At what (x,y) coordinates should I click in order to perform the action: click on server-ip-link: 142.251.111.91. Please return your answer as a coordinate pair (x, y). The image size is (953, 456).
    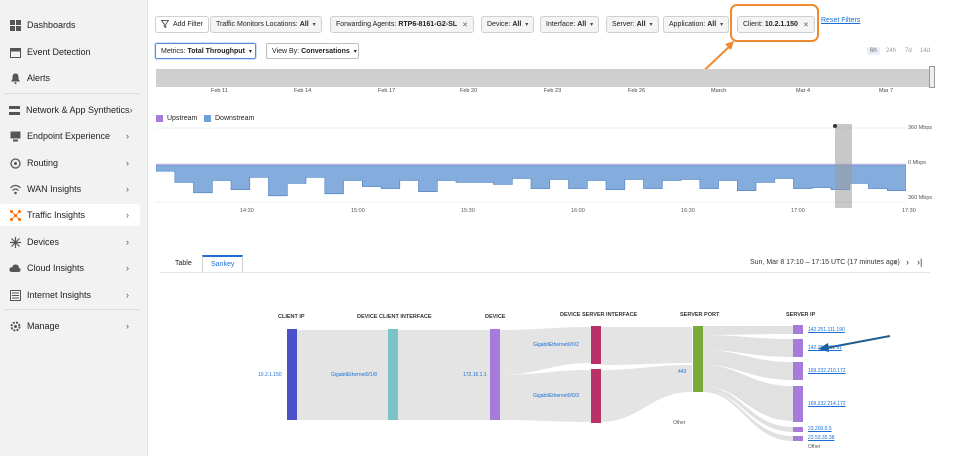
    Looking at the image, I should click on (825, 348).